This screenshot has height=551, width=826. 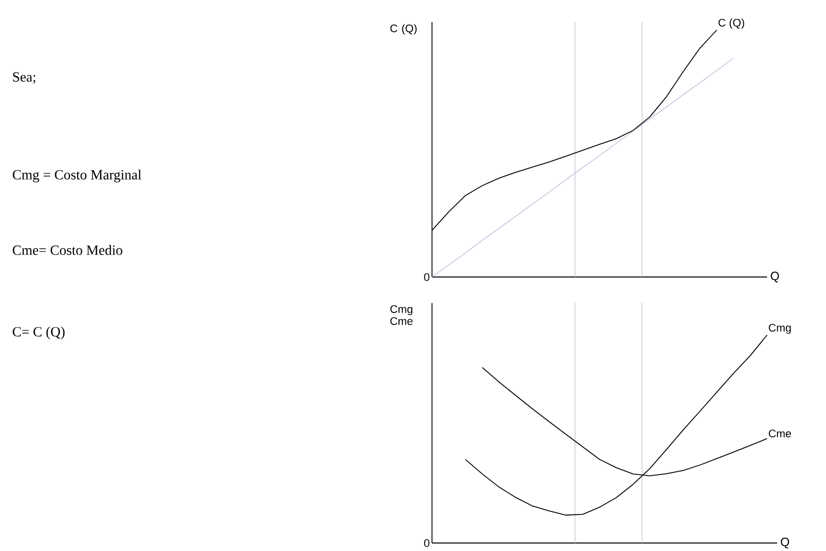 I want to click on y-axis-title: C (Q), so click(x=403, y=29).